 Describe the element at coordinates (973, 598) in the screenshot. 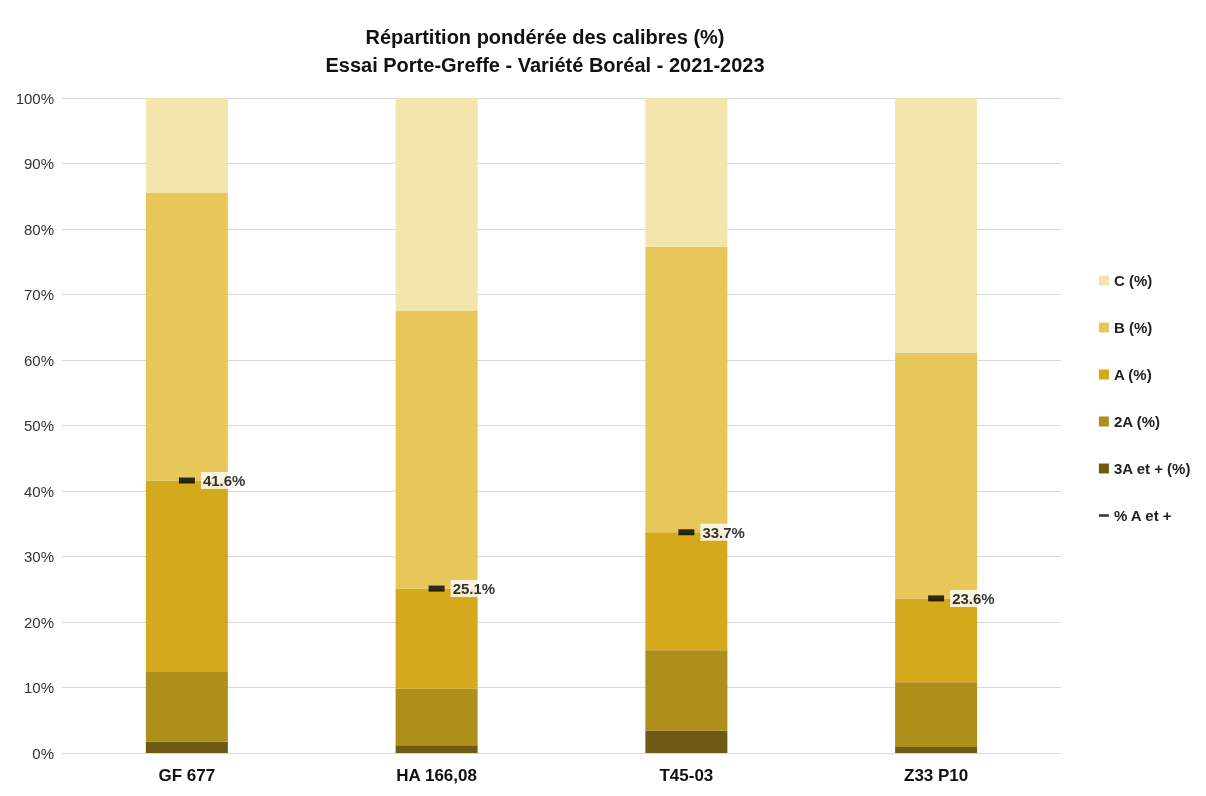

I see `data-label: 23.6%` at that location.